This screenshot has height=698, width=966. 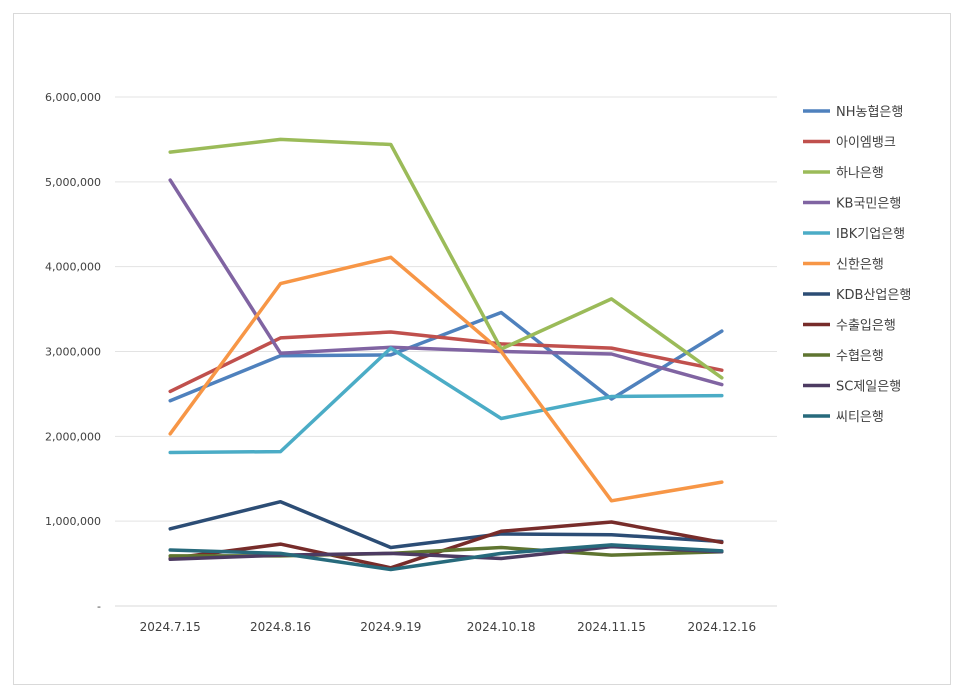 What do you see at coordinates (73, 97) in the screenshot?
I see `y-tick-label: 6,000,000` at bounding box center [73, 97].